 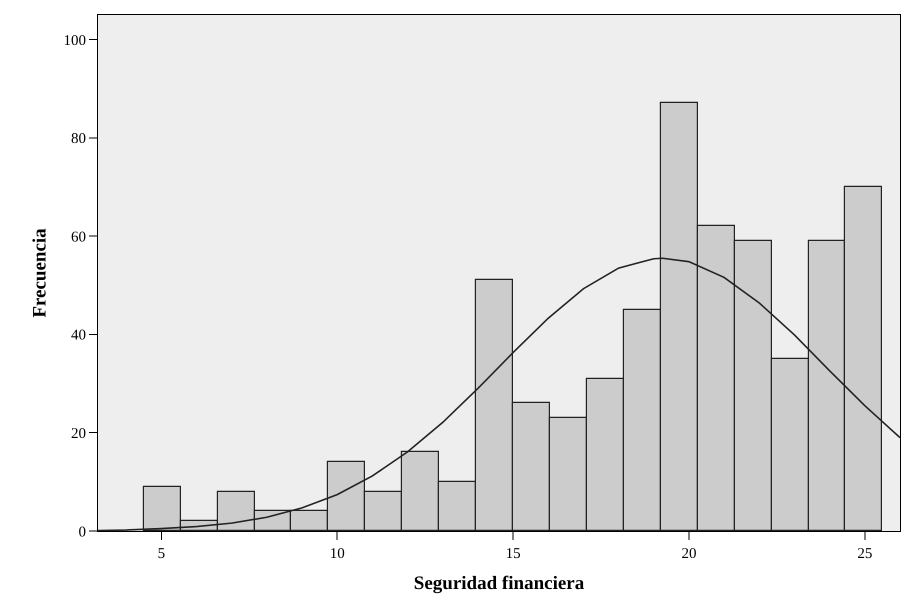 I want to click on x-tick-label: 10, so click(x=337, y=554).